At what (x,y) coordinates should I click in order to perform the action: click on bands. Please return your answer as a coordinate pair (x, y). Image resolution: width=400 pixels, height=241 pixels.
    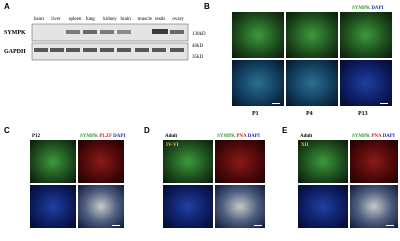
    Looking at the image, I should click on (109, 40).